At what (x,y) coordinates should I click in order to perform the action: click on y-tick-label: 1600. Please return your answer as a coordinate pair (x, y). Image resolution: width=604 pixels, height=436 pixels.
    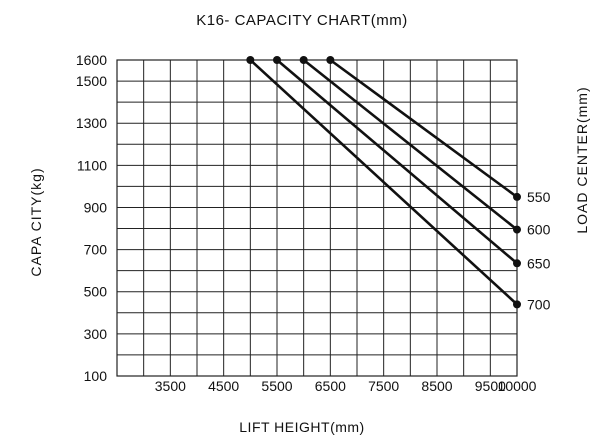
    Looking at the image, I should click on (91, 60).